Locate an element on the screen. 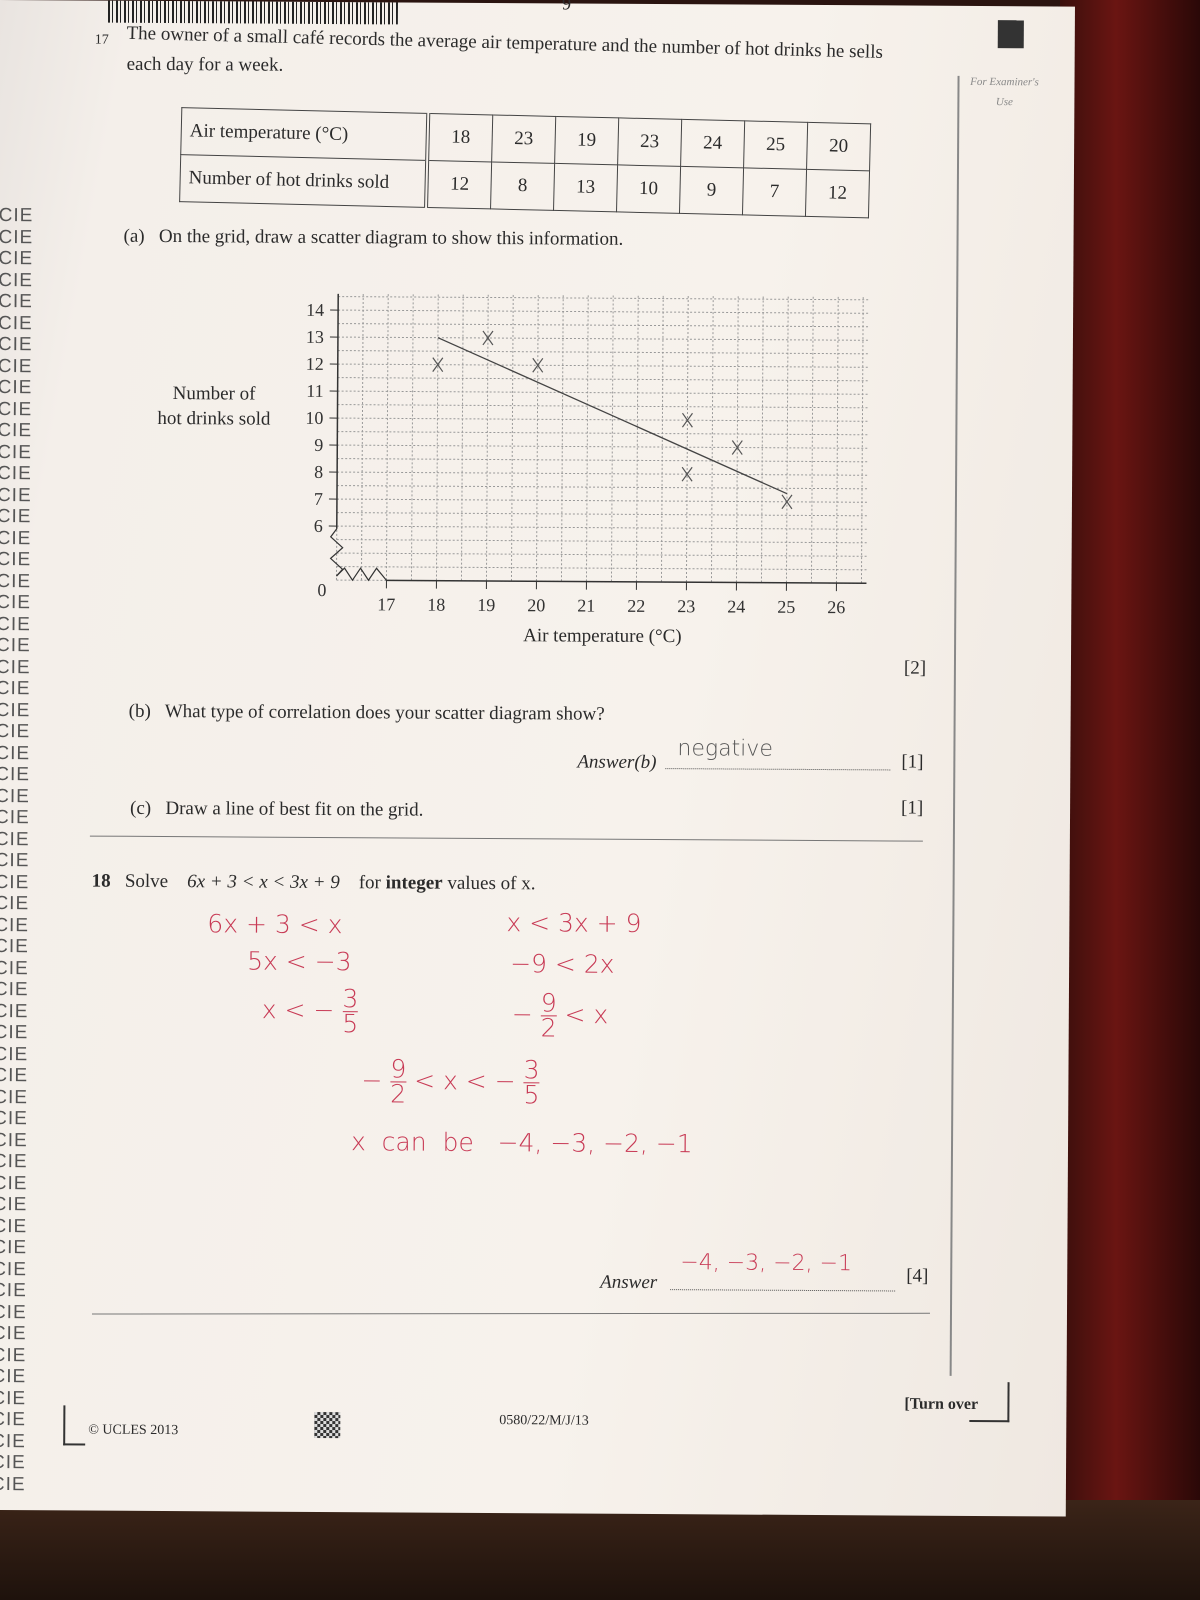  working-r2: −9 < 2x is located at coordinates (562, 964).